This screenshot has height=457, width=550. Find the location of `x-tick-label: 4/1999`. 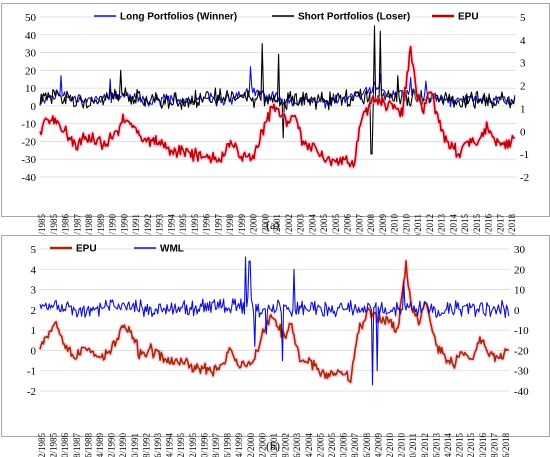

x-tick-label: 4/1999 is located at coordinates (242, 227).